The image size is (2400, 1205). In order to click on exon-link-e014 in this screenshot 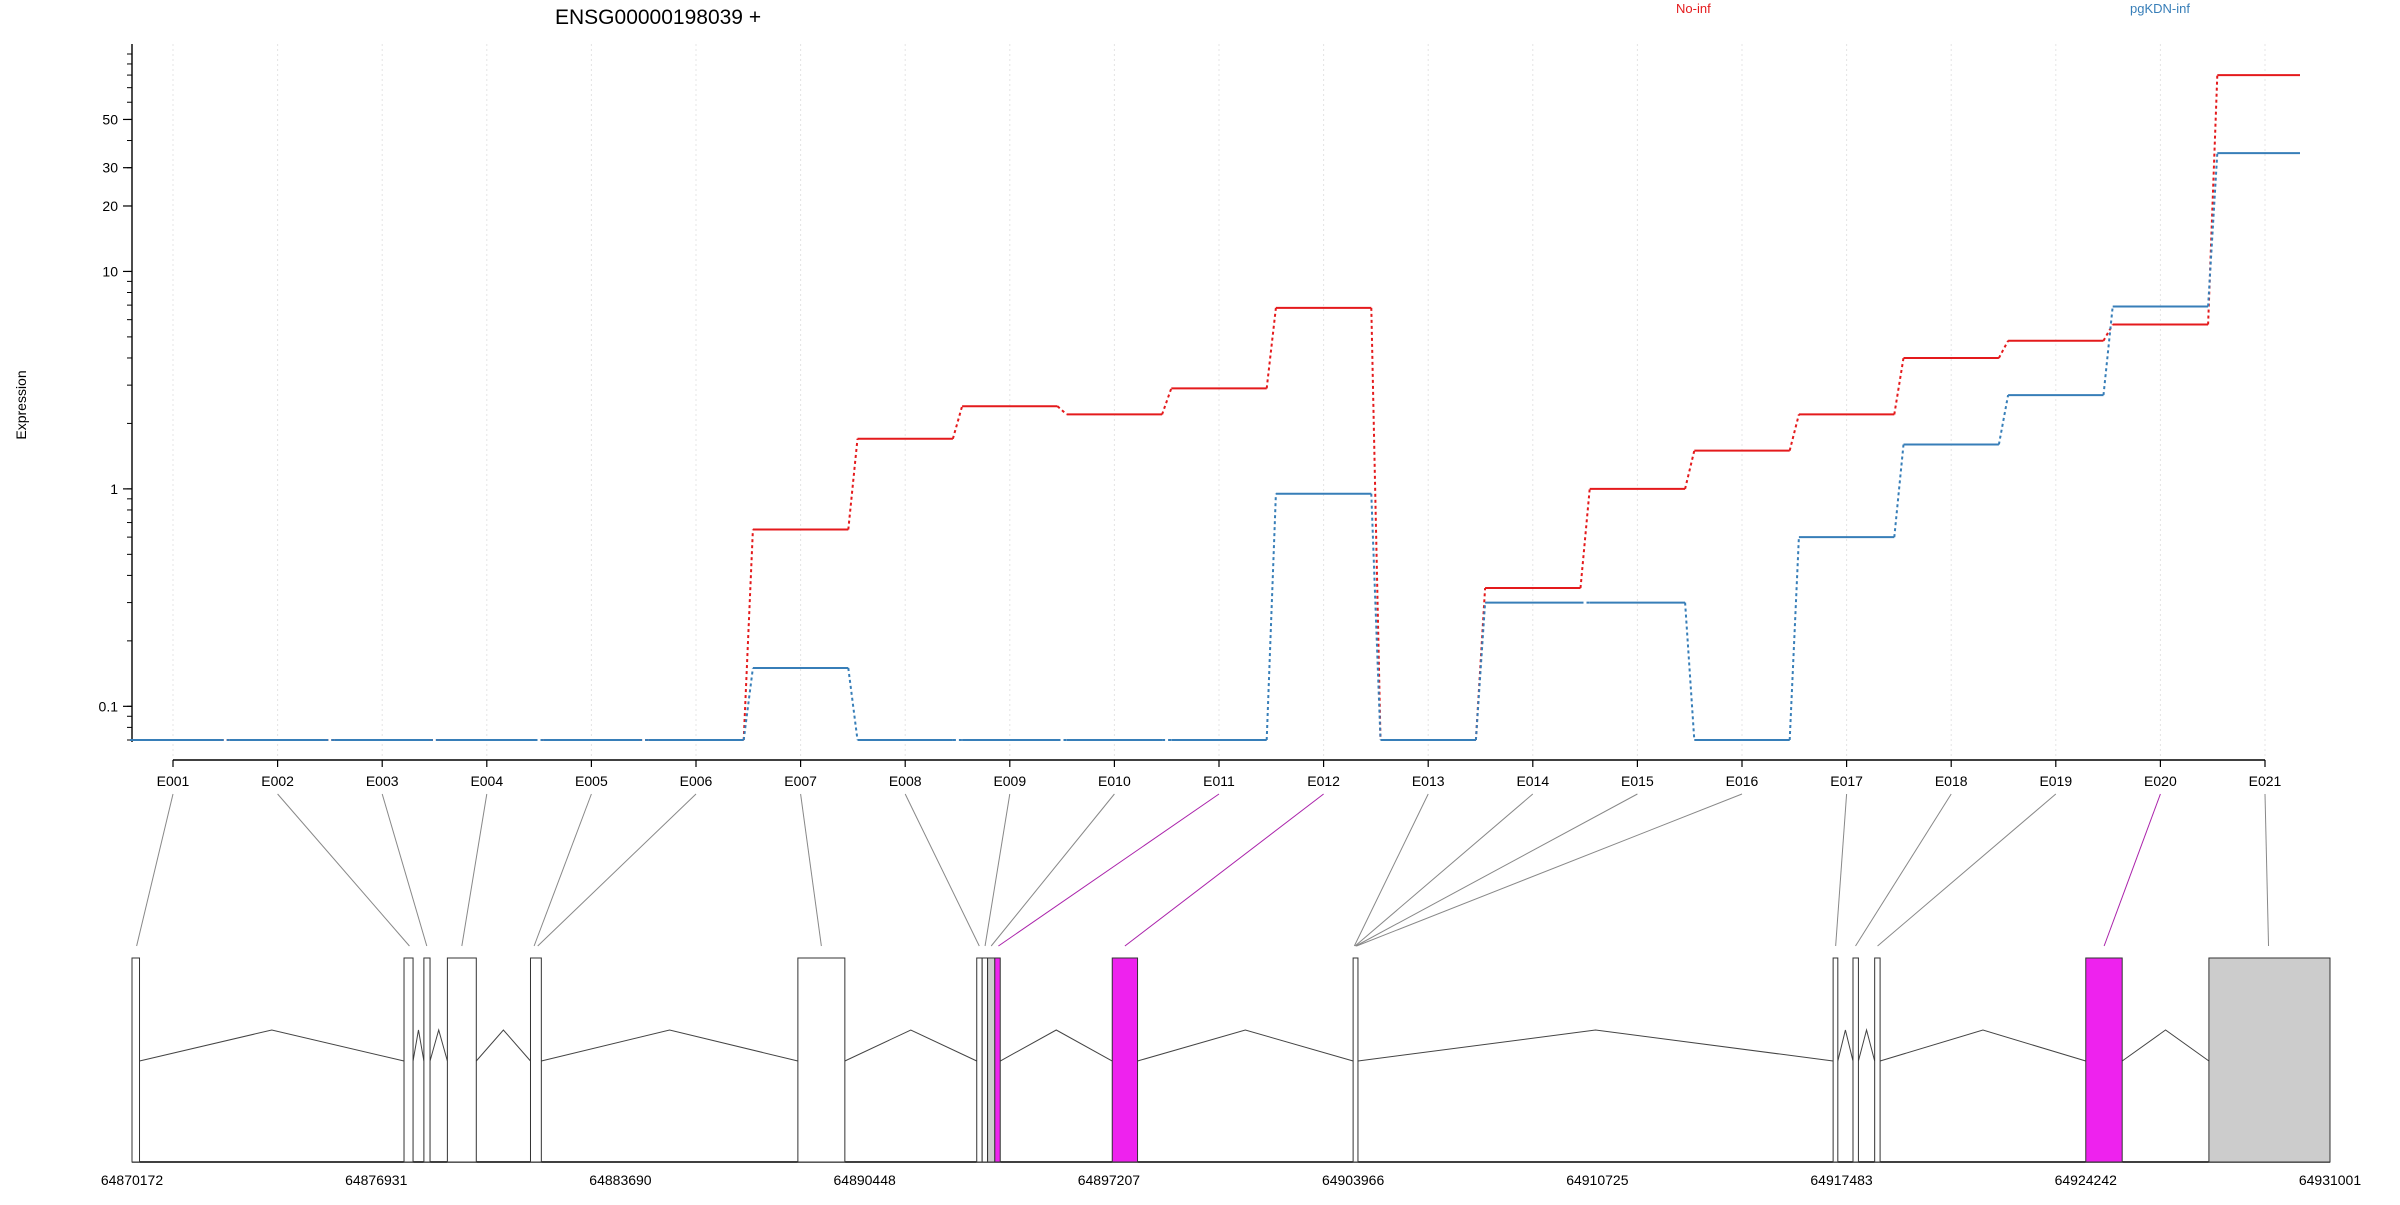, I will do `click(1444, 870)`.